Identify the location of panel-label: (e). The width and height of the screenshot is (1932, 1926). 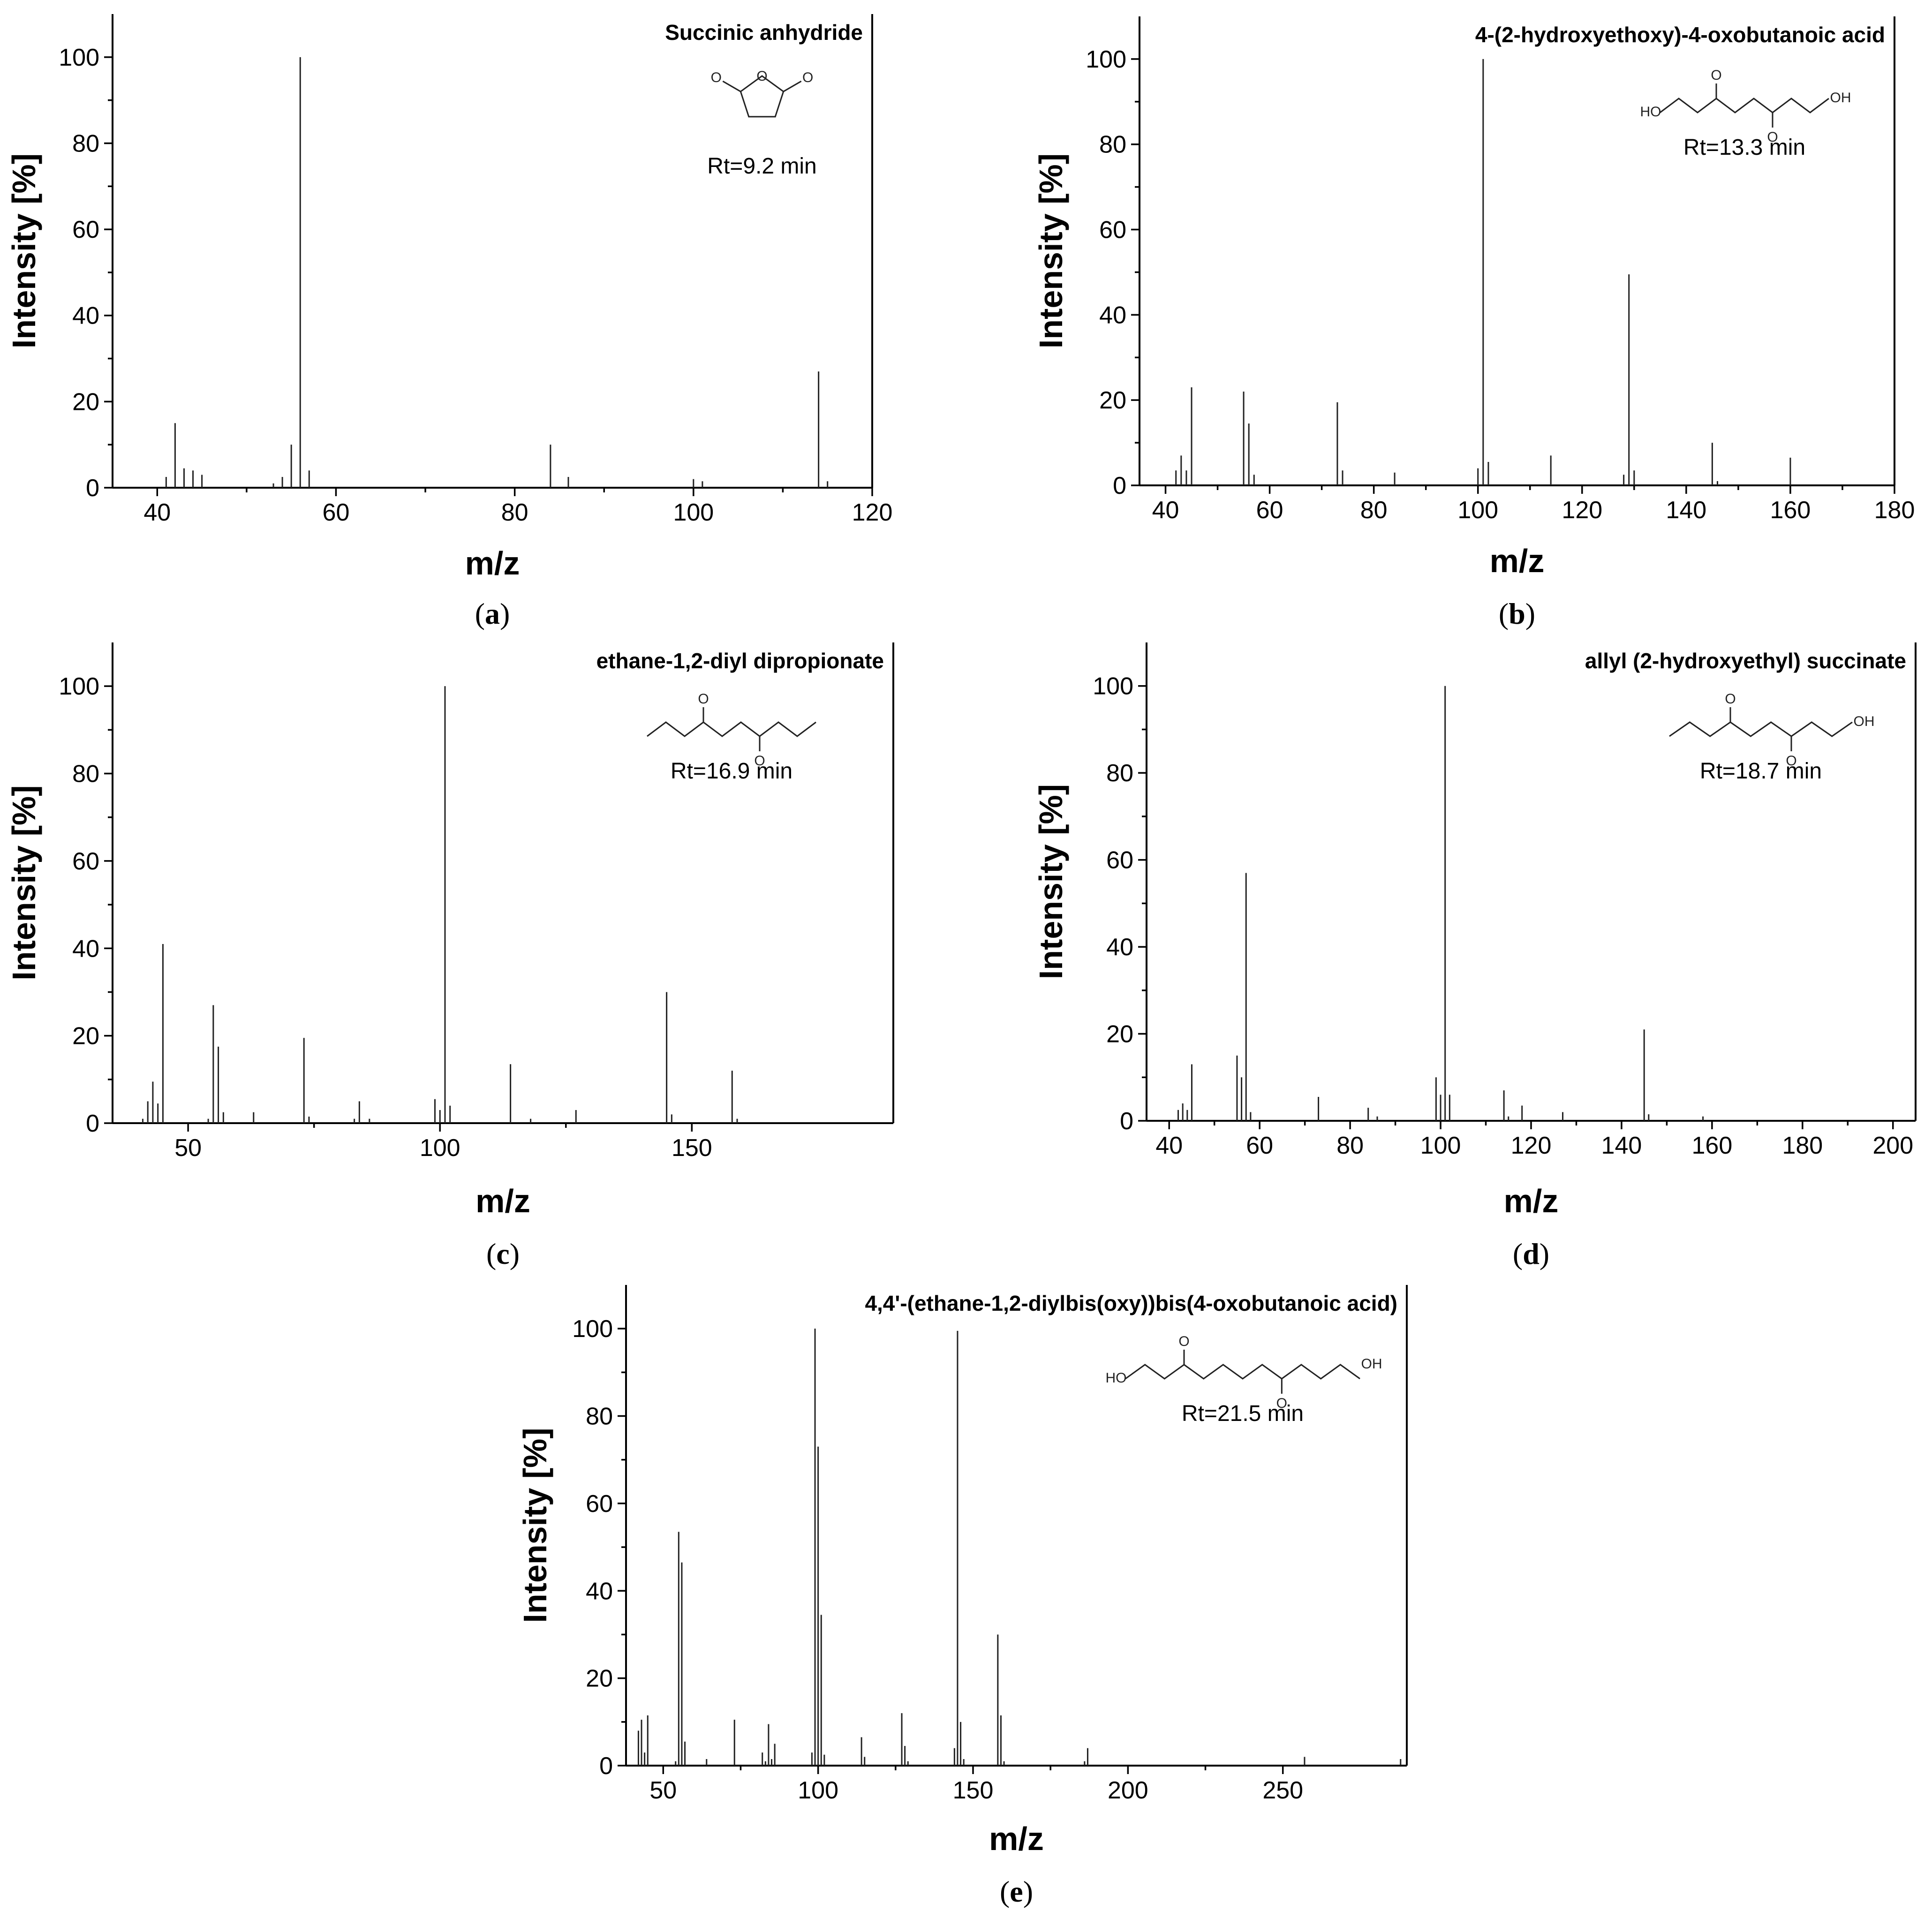
(1016, 1892).